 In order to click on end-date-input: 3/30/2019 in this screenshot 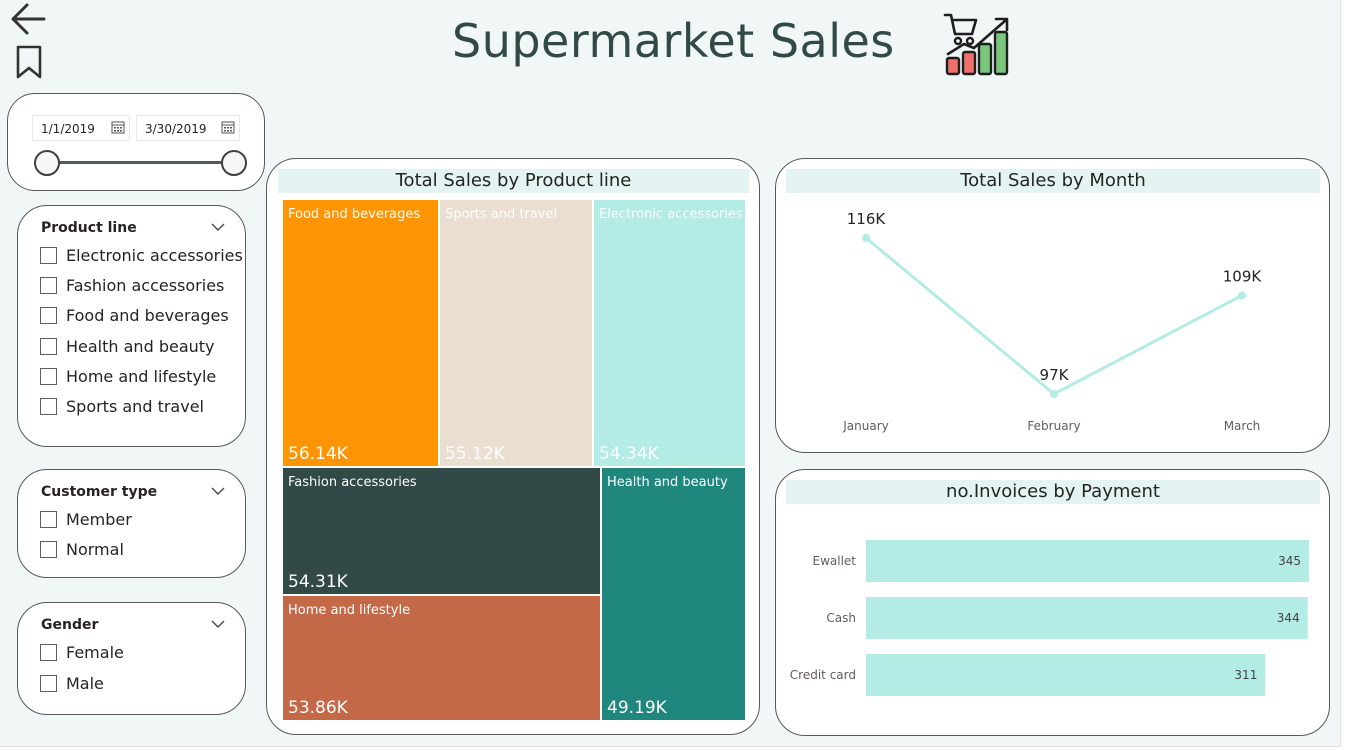, I will do `click(188, 128)`.